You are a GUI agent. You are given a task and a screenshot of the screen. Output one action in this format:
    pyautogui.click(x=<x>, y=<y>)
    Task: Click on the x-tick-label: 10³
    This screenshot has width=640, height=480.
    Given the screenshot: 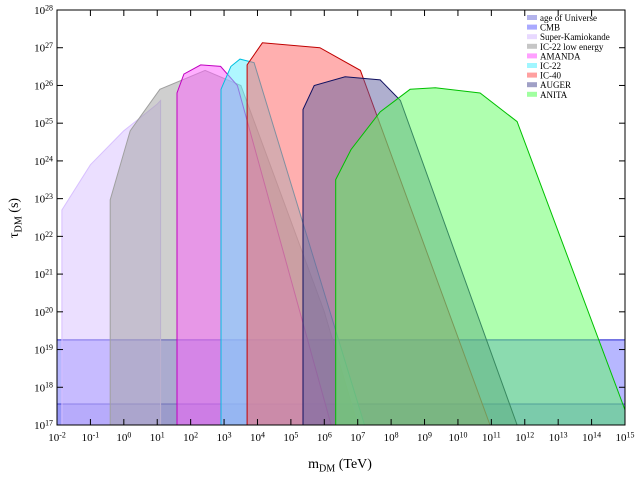 What is the action you would take?
    pyautogui.click(x=224, y=437)
    